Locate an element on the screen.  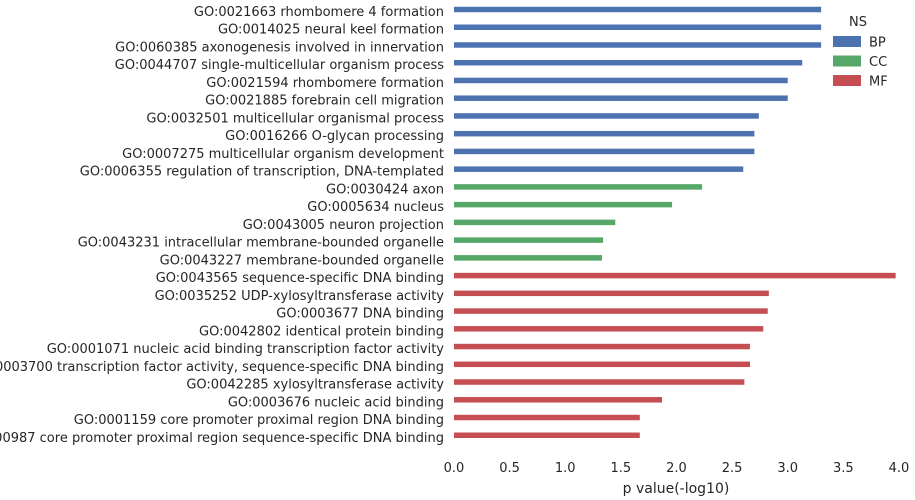
x-tick-label: 3.0 is located at coordinates (787, 468).